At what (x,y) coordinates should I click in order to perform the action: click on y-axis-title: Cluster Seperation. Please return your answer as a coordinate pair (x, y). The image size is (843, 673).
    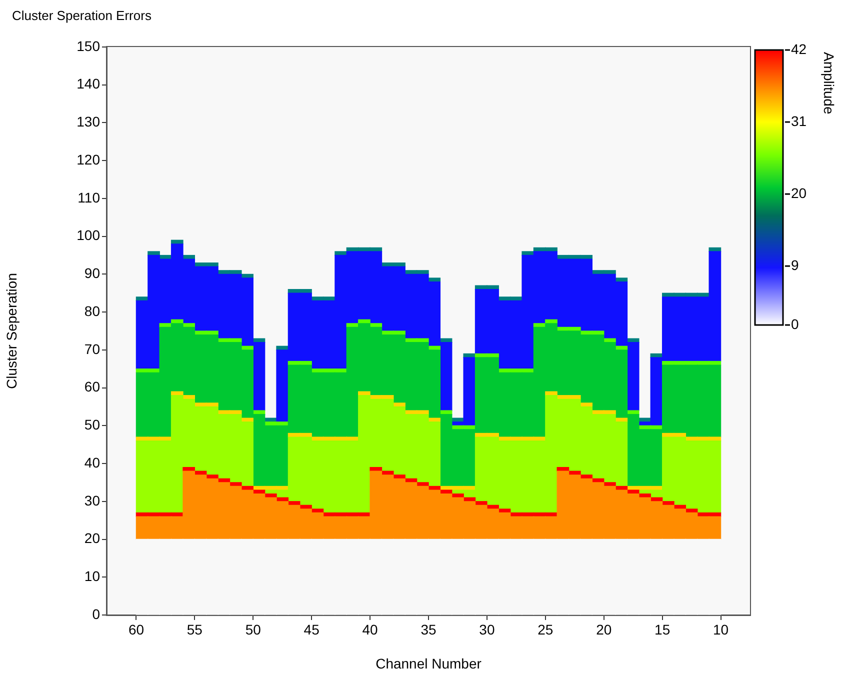
    Looking at the image, I should click on (11, 331).